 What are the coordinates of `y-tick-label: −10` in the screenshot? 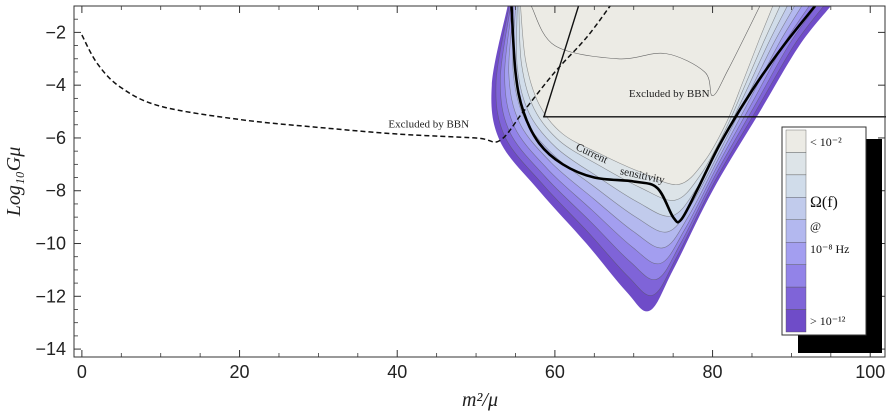 It's located at (50, 244).